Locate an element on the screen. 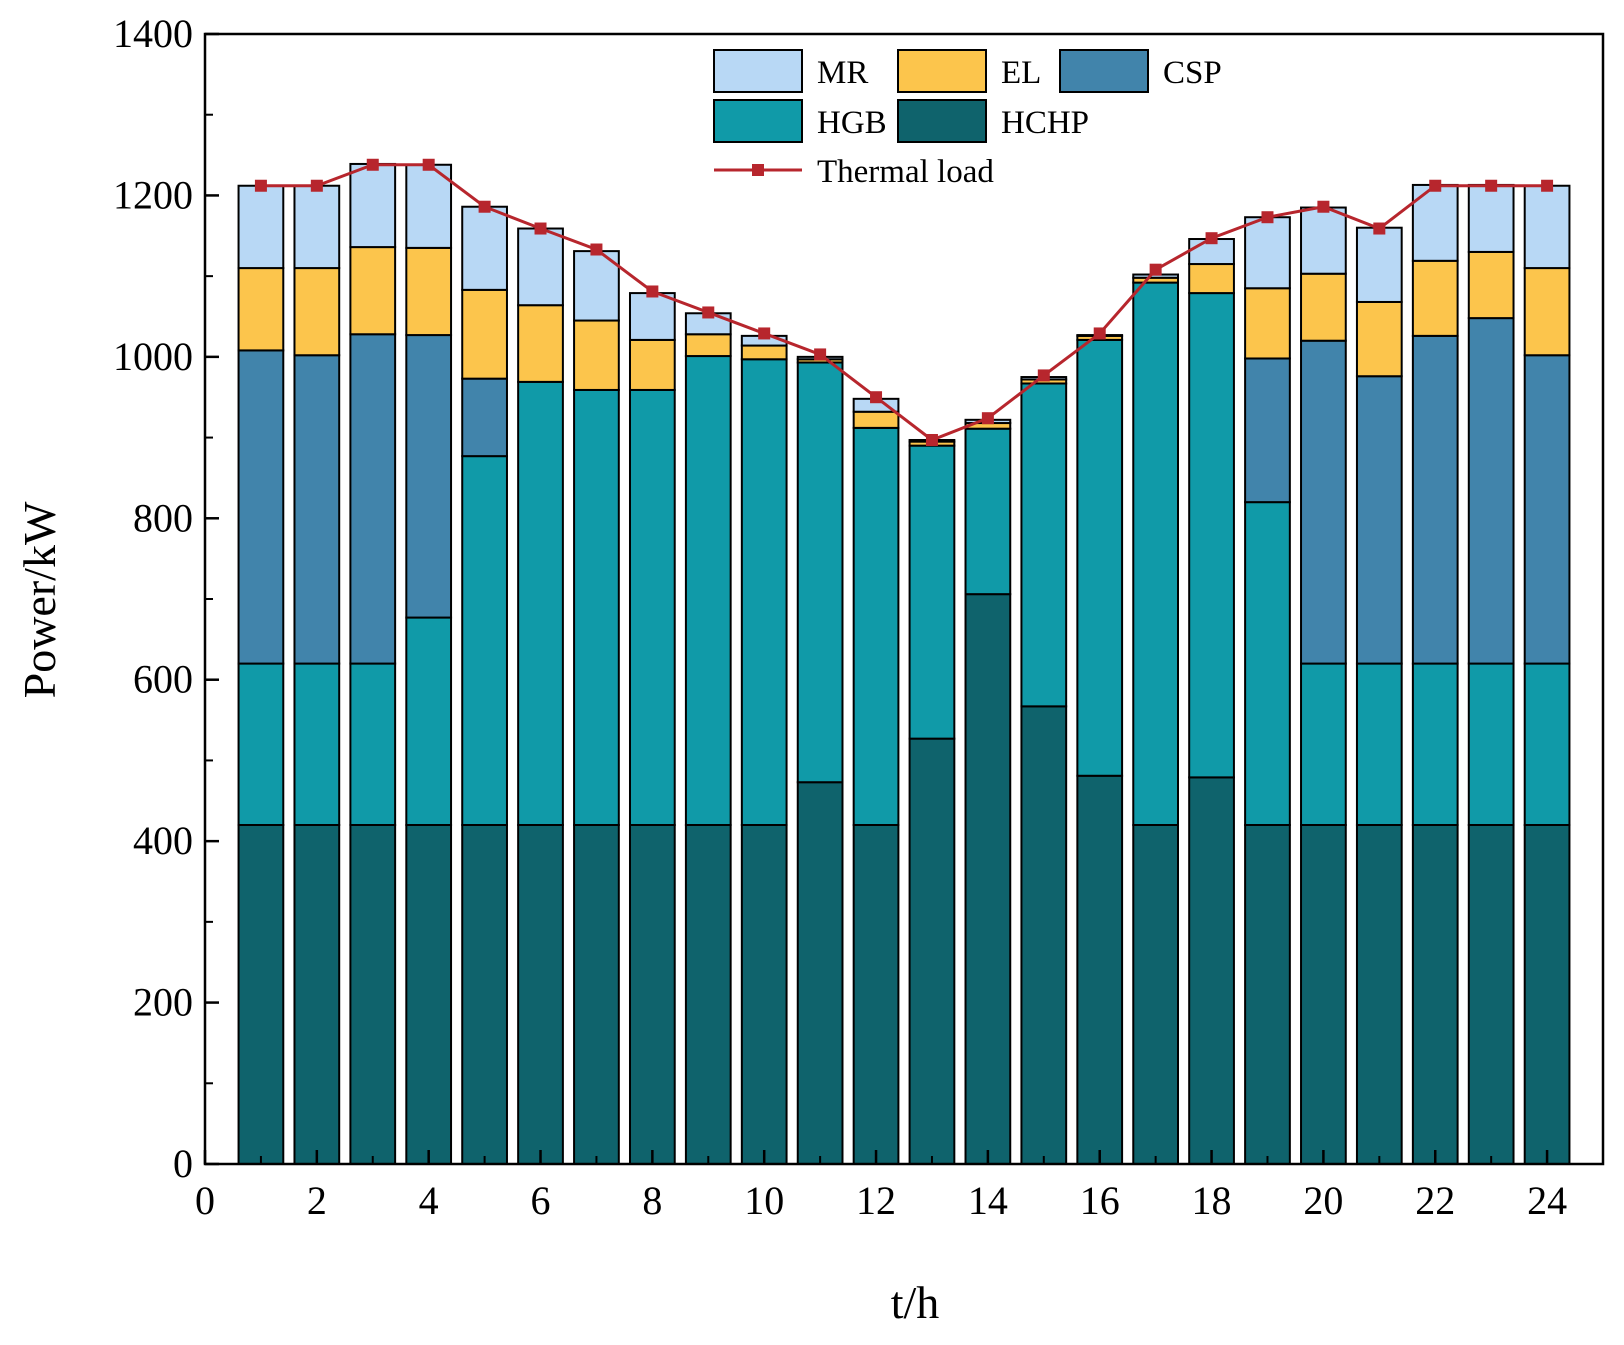 The image size is (1624, 1345). bar-el-t20 is located at coordinates (1323, 307).